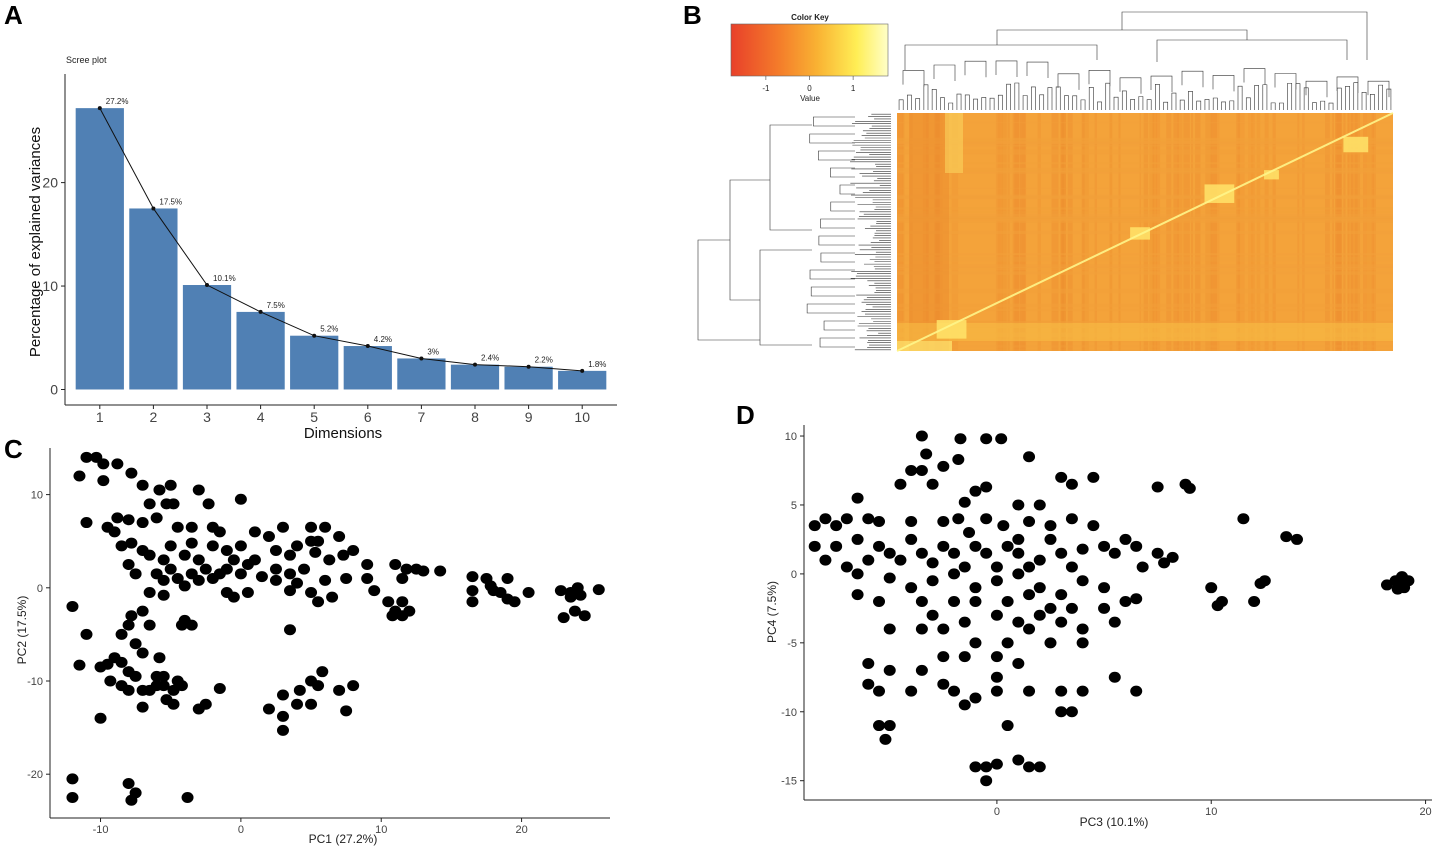 This screenshot has width=1436, height=851. I want to click on scree-x-ticks: 1 2 3 4 5 6 7 8 9 10, so click(343, 415).